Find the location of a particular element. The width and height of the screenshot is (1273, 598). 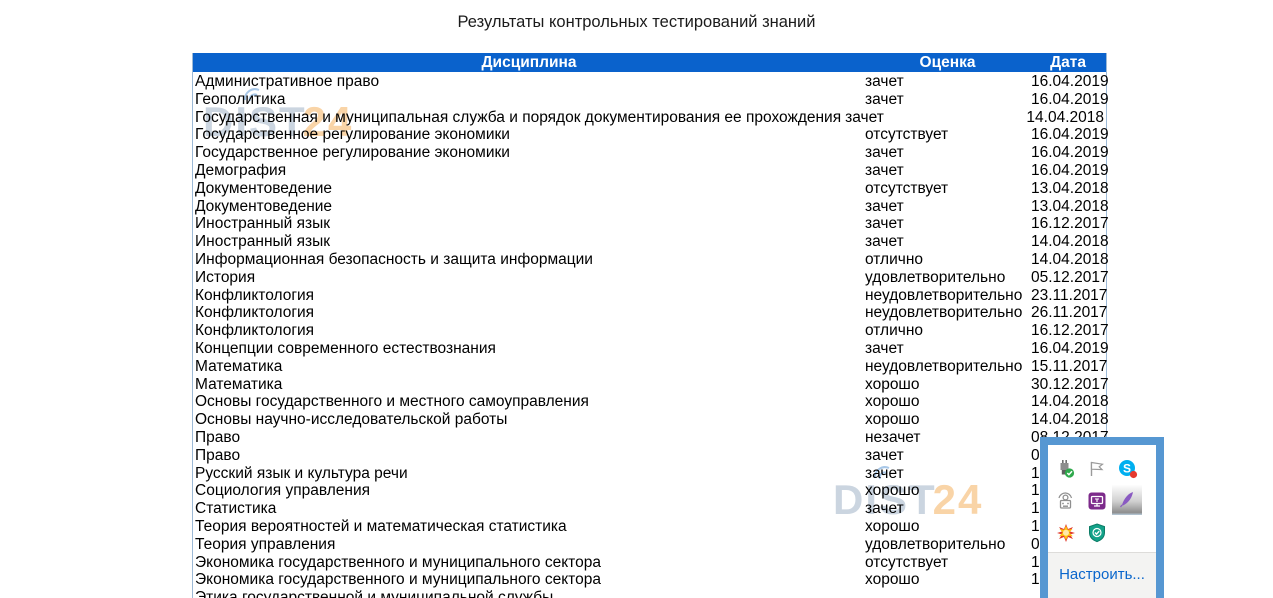

tray-cell-selected is located at coordinates (1127, 500).